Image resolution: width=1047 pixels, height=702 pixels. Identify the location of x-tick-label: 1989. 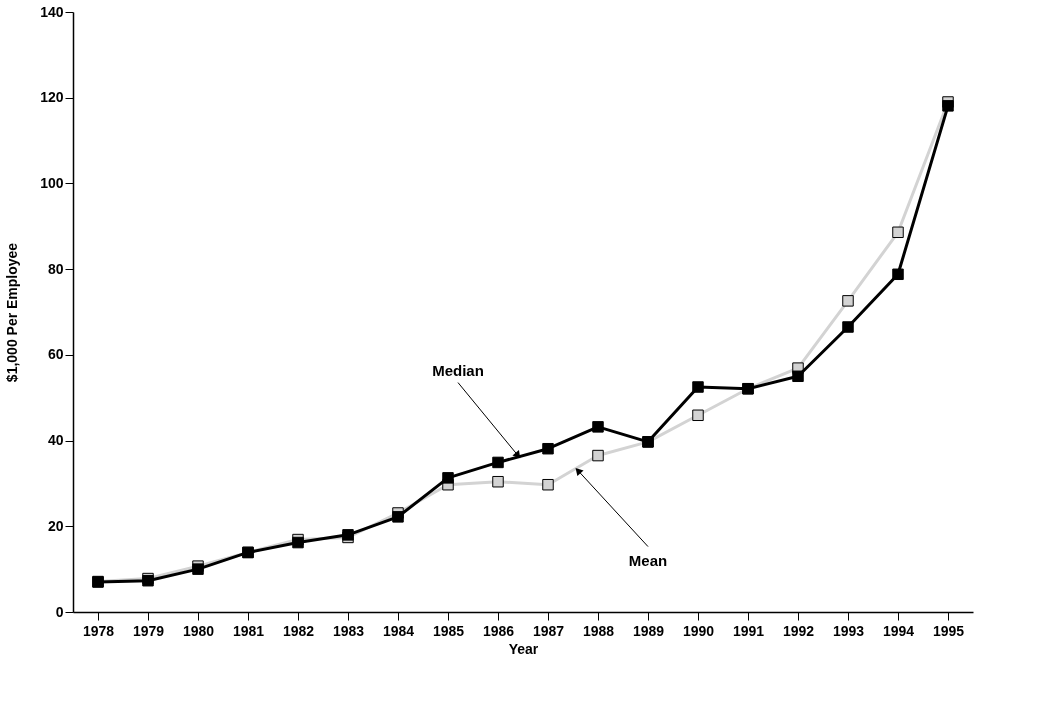
(648, 630).